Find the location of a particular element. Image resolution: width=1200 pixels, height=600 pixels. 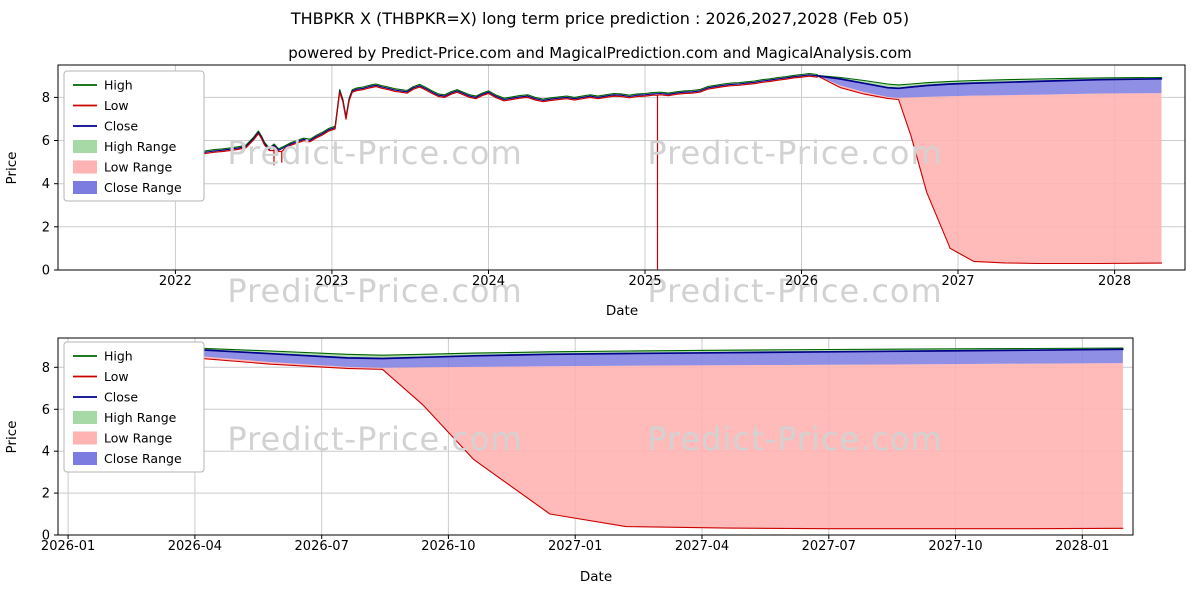

x-tick-label: 2027-07 is located at coordinates (829, 546).